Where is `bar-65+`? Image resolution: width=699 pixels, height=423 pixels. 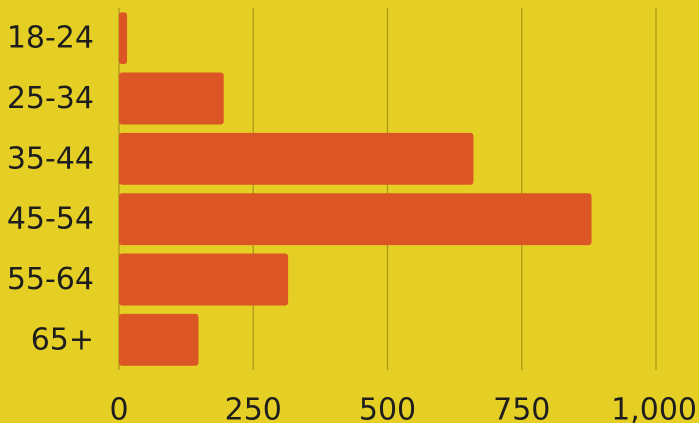
bar-65+ is located at coordinates (159, 339).